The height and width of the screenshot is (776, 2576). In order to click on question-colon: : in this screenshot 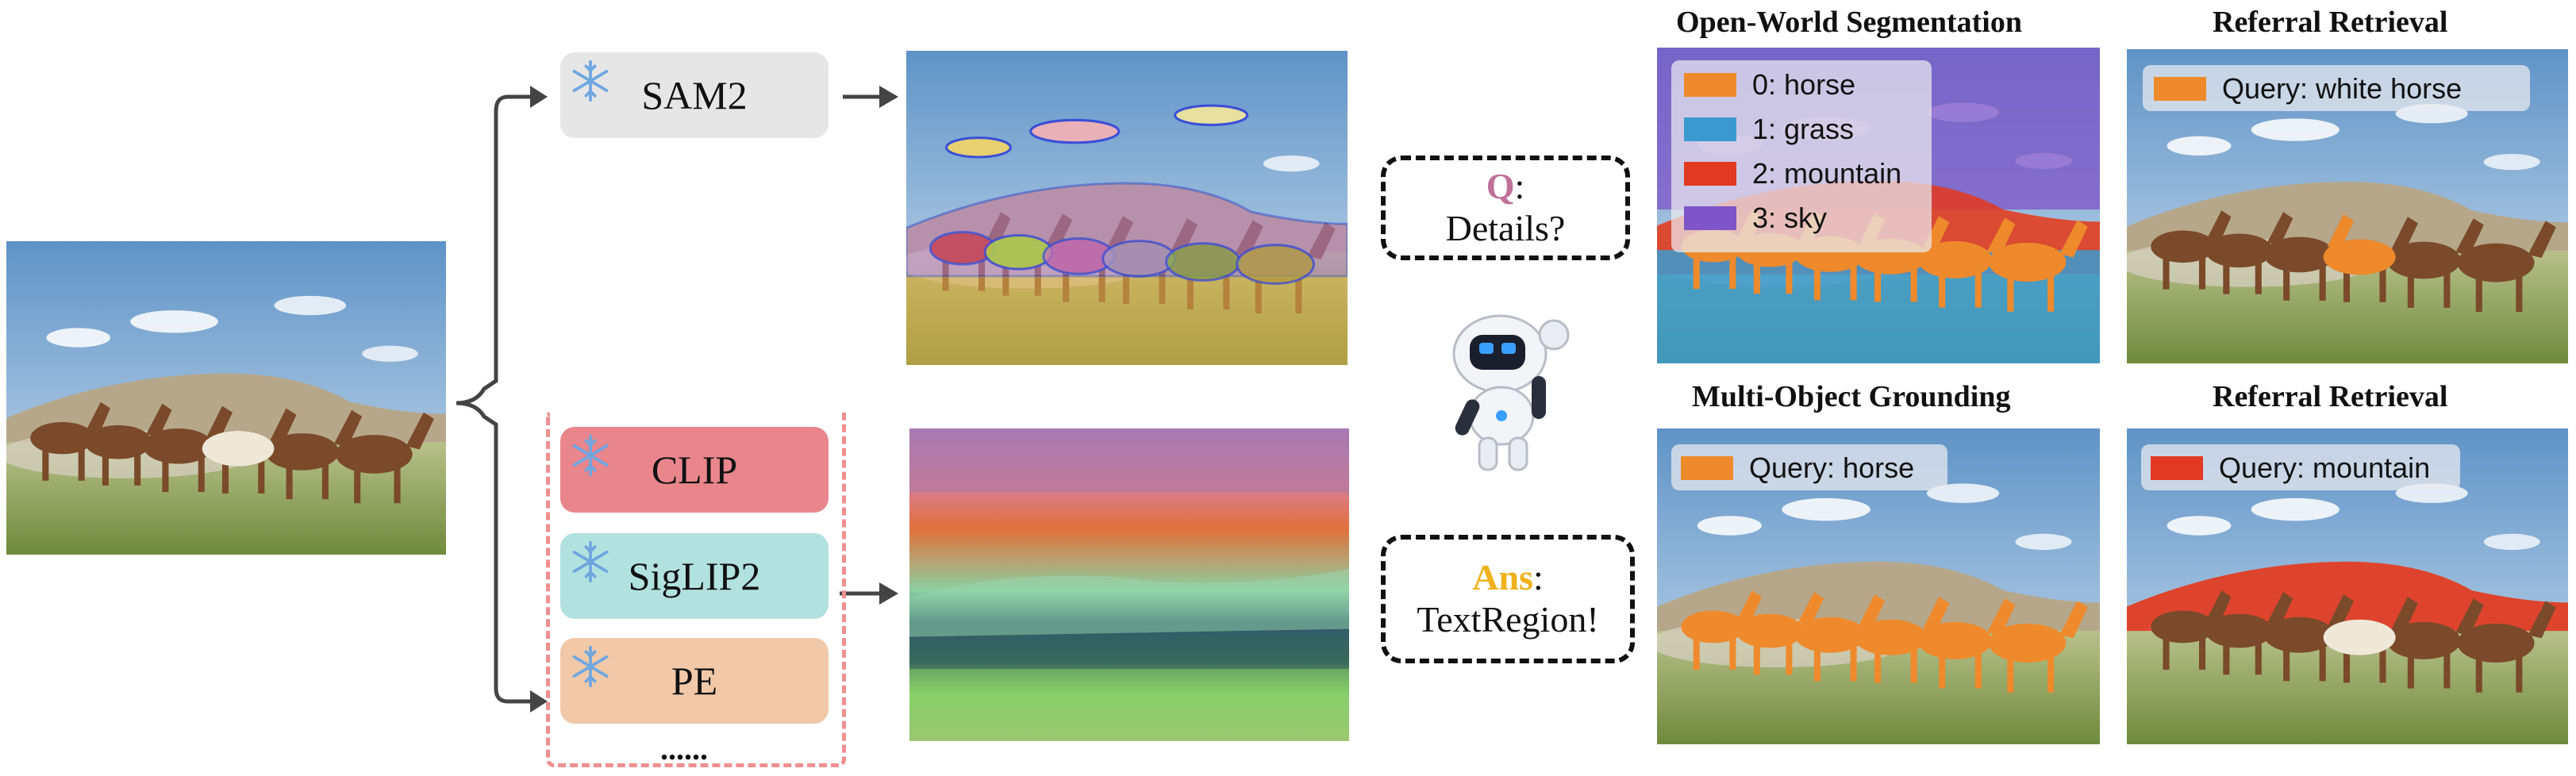, I will do `click(1519, 186)`.